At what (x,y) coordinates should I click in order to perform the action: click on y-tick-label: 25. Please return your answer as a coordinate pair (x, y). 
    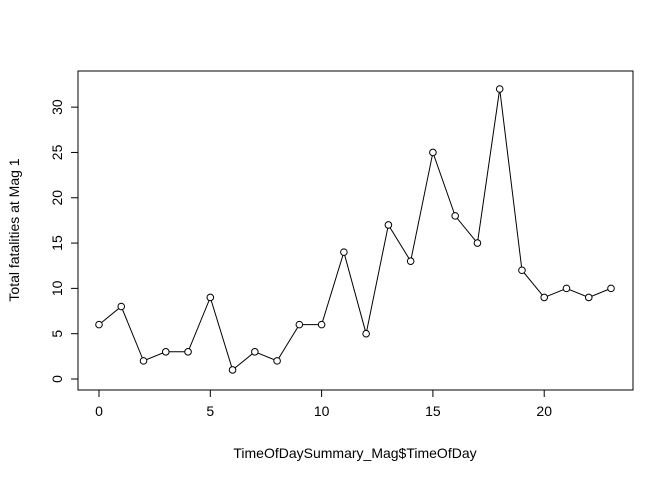
    Looking at the image, I should click on (57, 152).